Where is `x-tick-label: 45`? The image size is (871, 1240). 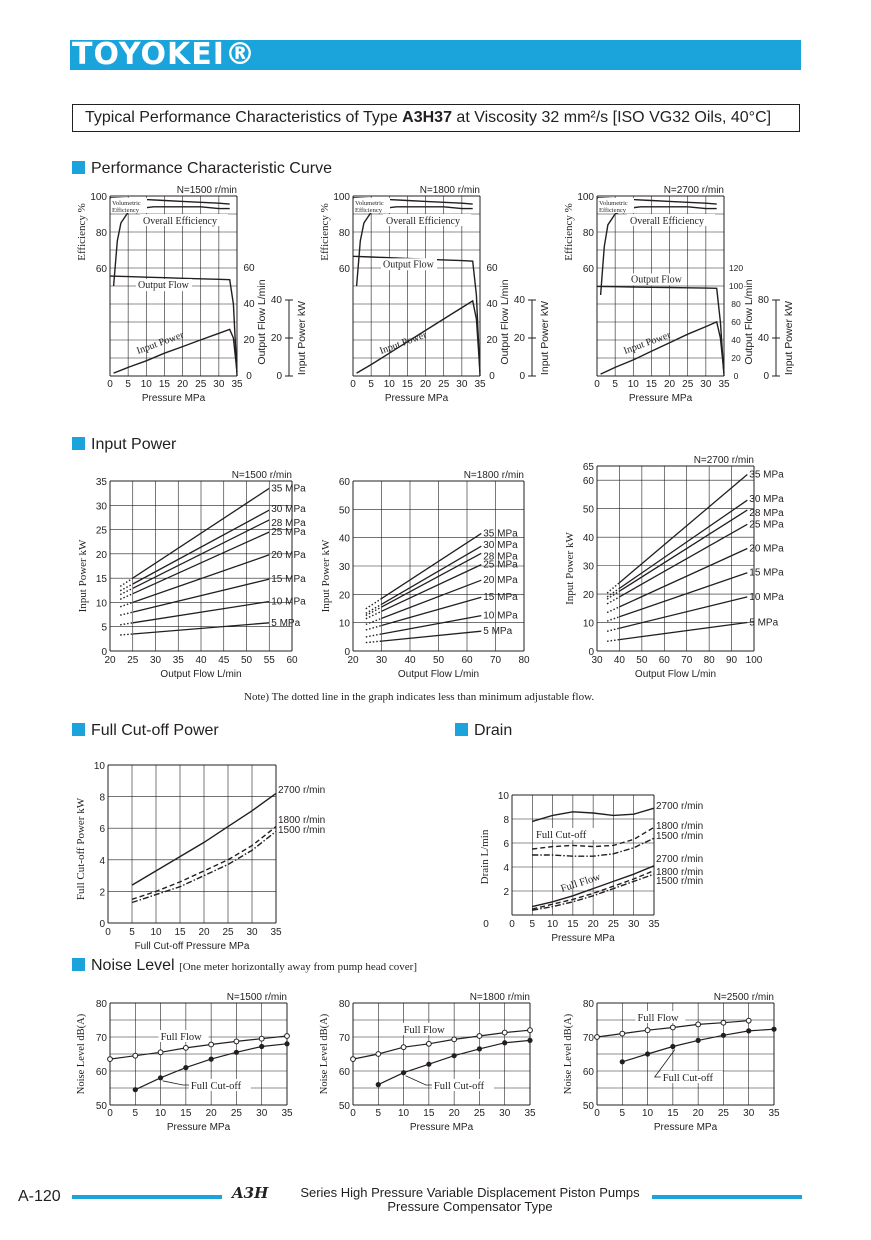 x-tick-label: 45 is located at coordinates (224, 660).